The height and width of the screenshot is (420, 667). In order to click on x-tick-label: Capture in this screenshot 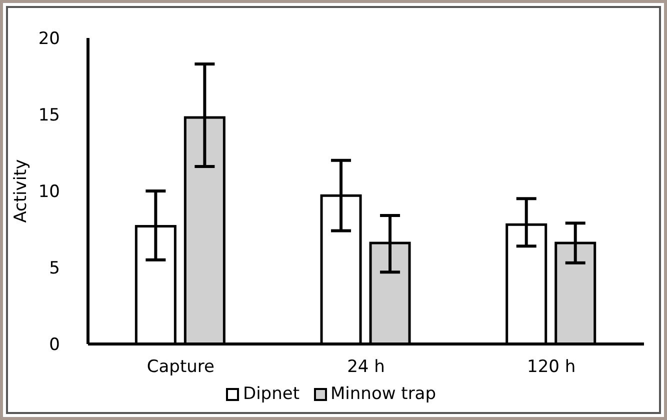, I will do `click(180, 367)`.